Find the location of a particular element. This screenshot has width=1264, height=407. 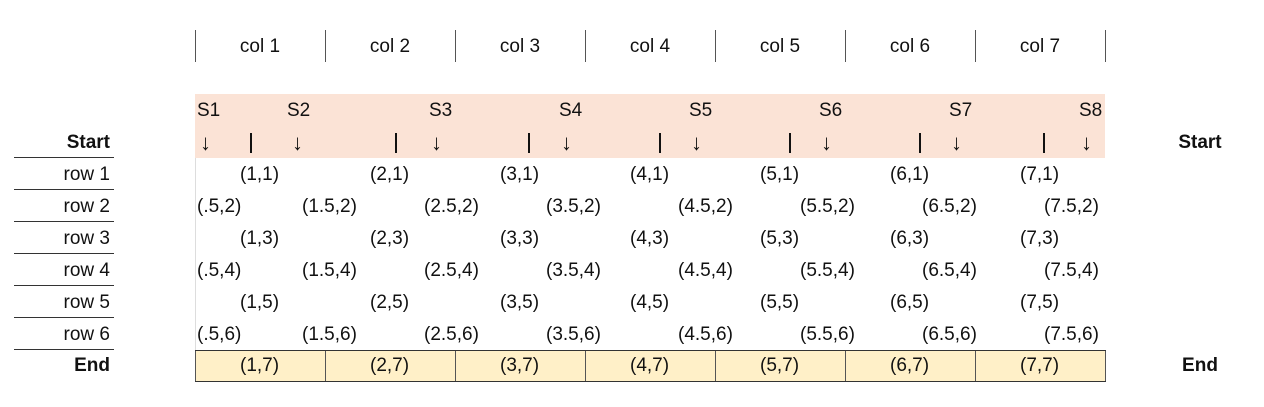

end-cell: (5,7) is located at coordinates (780, 365).